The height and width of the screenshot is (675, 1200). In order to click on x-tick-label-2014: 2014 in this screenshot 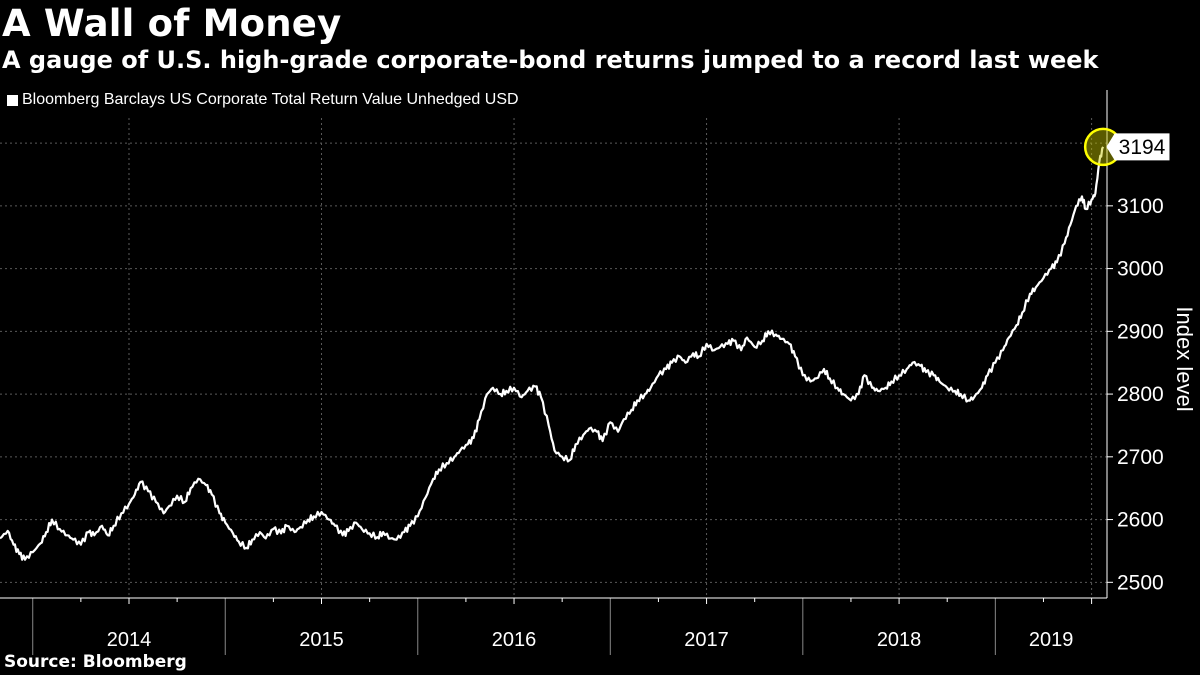, I will do `click(129, 640)`.